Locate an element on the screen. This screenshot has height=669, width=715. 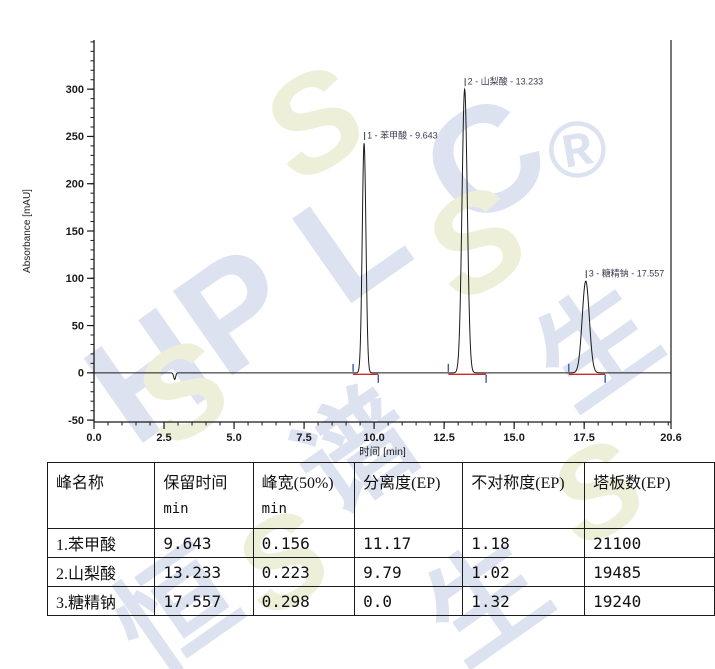
column-header: 保留时间 min is located at coordinates (204, 495).